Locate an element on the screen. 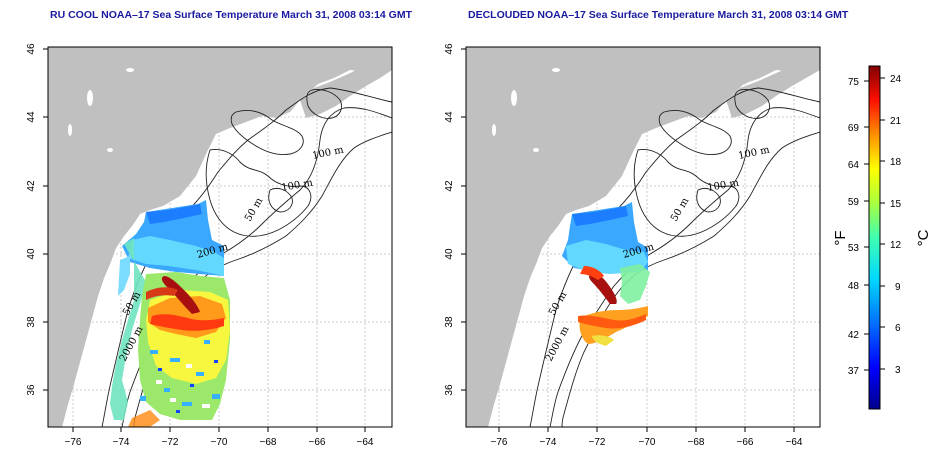 The width and height of the screenshot is (950, 475). colorbar-celsius-label: °C is located at coordinates (923, 237).